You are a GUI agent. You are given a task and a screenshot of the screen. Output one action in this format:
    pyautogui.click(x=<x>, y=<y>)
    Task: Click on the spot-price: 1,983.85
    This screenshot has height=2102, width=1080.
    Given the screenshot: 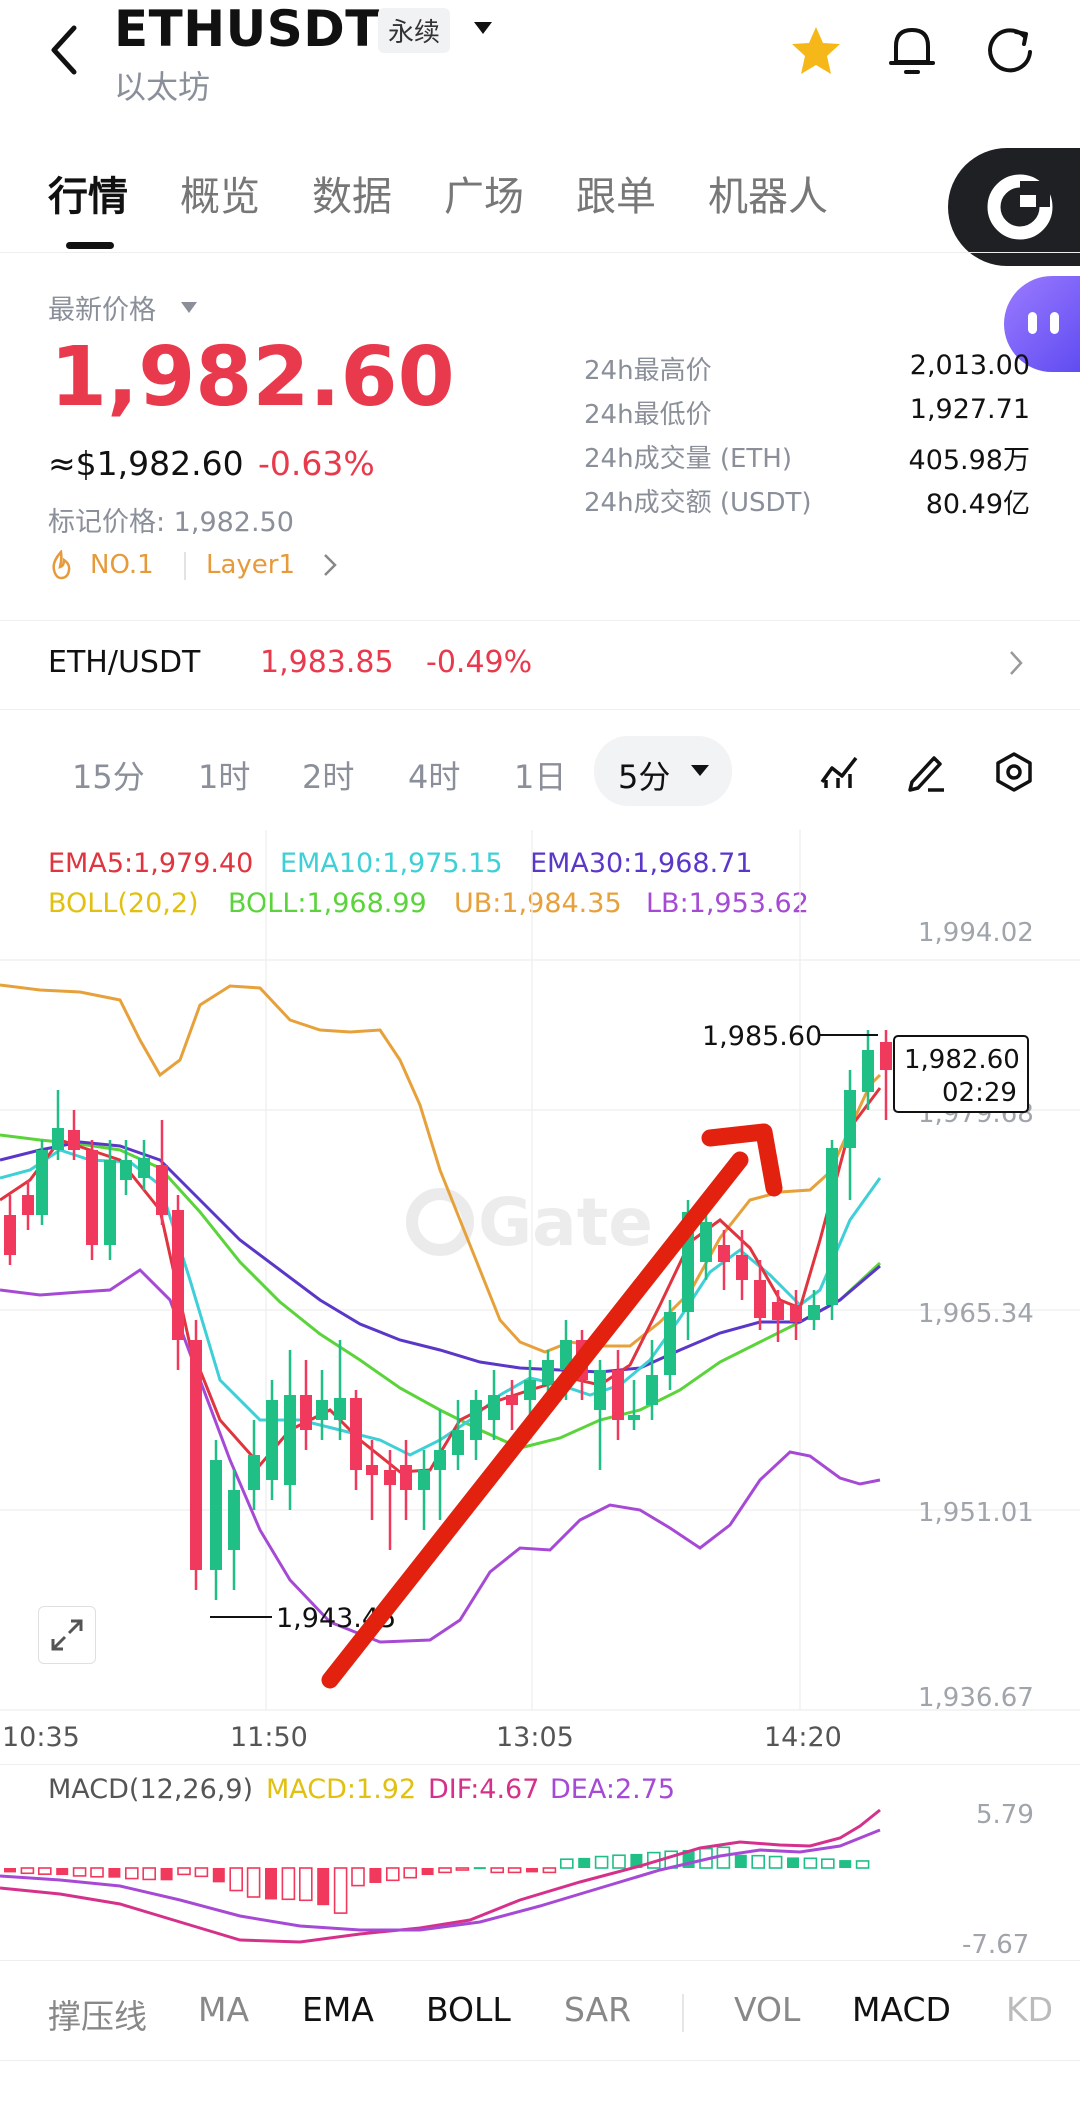 What is the action you would take?
    pyautogui.click(x=327, y=662)
    